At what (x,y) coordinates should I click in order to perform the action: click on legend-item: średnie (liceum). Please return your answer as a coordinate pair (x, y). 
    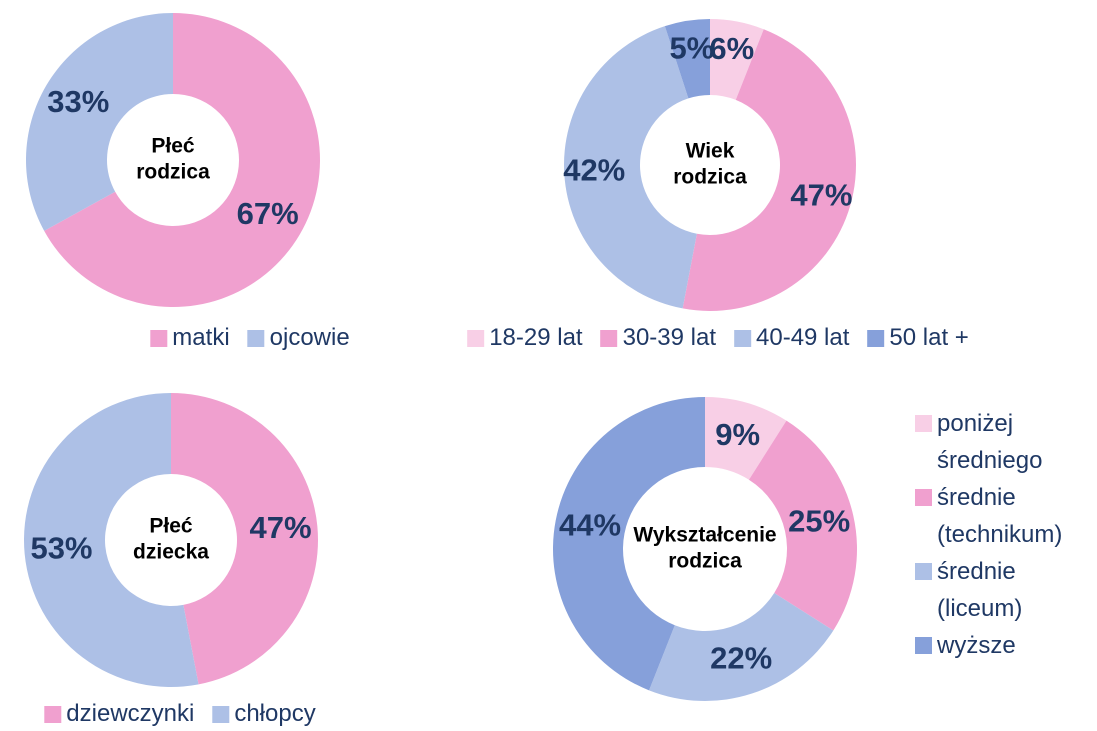
    Looking at the image, I should click on (1005, 590).